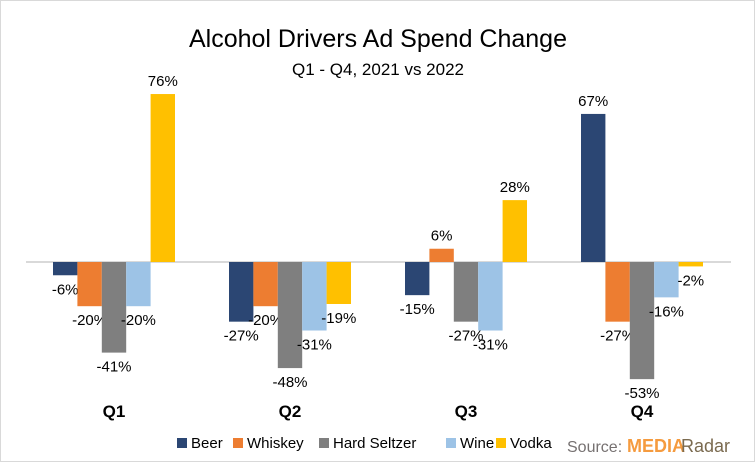  Describe the element at coordinates (289, 382) in the screenshot. I see `data-label: -48%` at that location.